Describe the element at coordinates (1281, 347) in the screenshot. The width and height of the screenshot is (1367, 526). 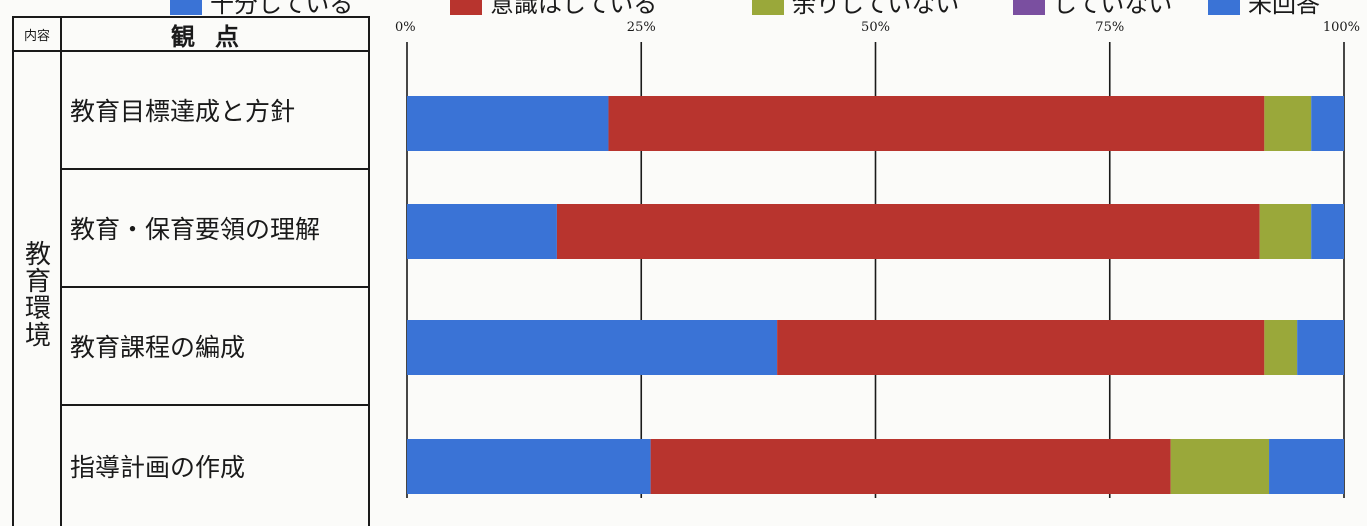
I see `bar-row3-series3` at that location.